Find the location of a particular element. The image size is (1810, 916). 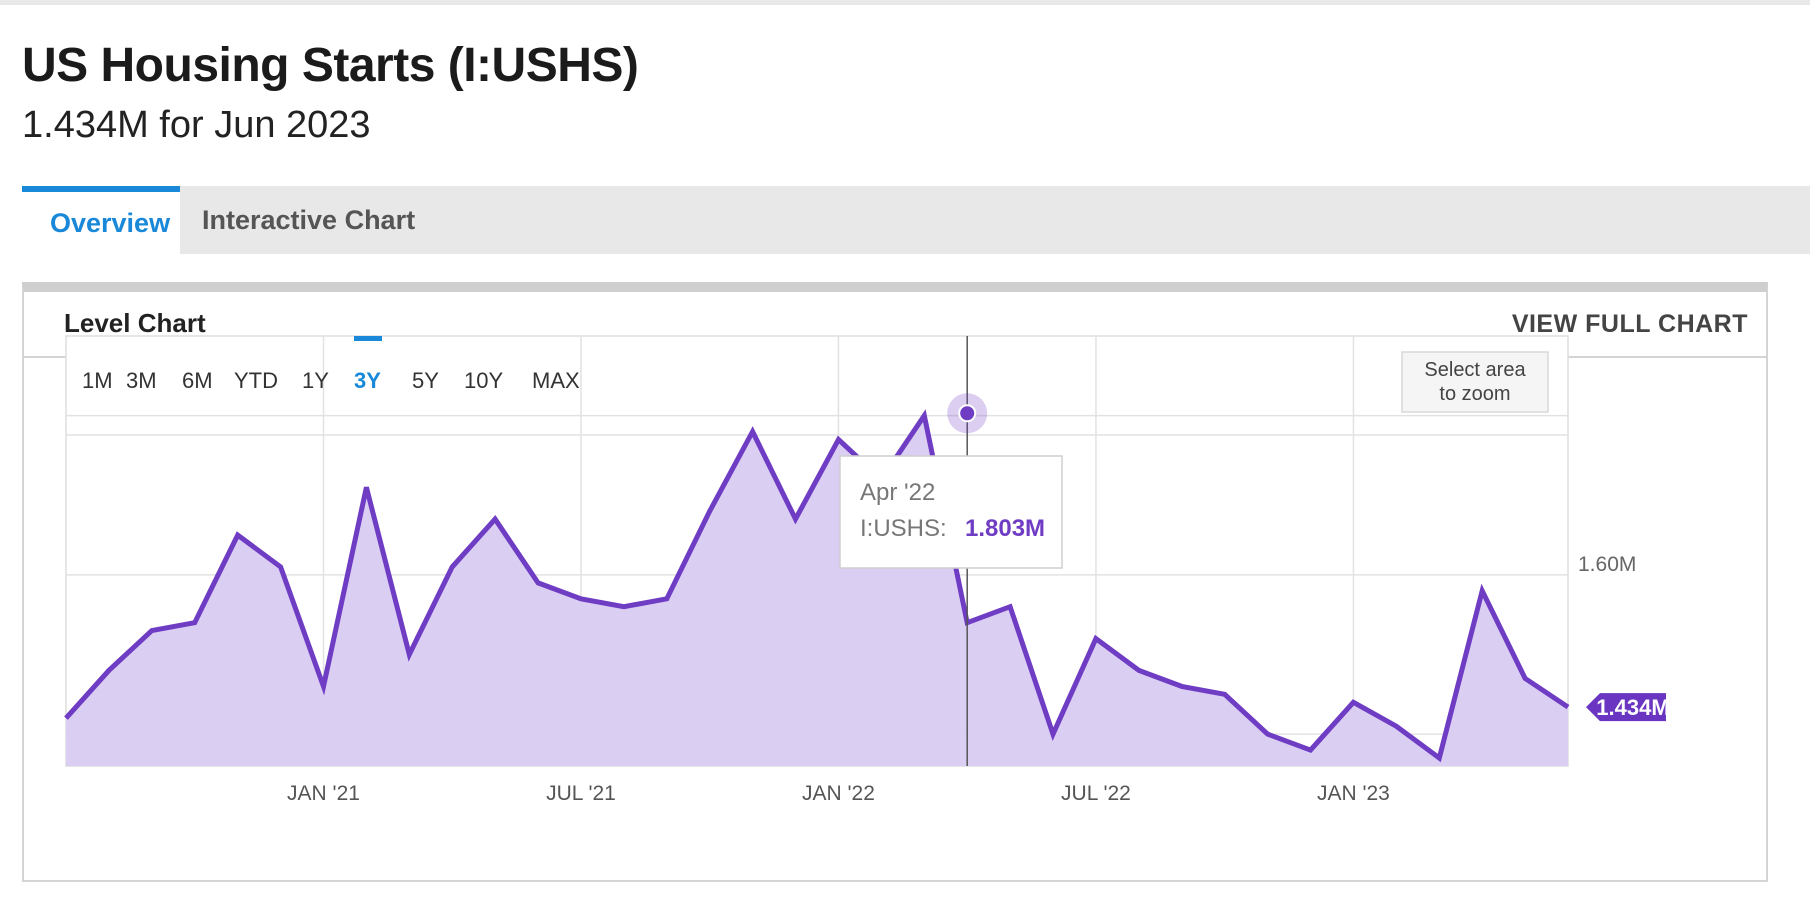

range-button-3y: 3Y is located at coordinates (368, 364).